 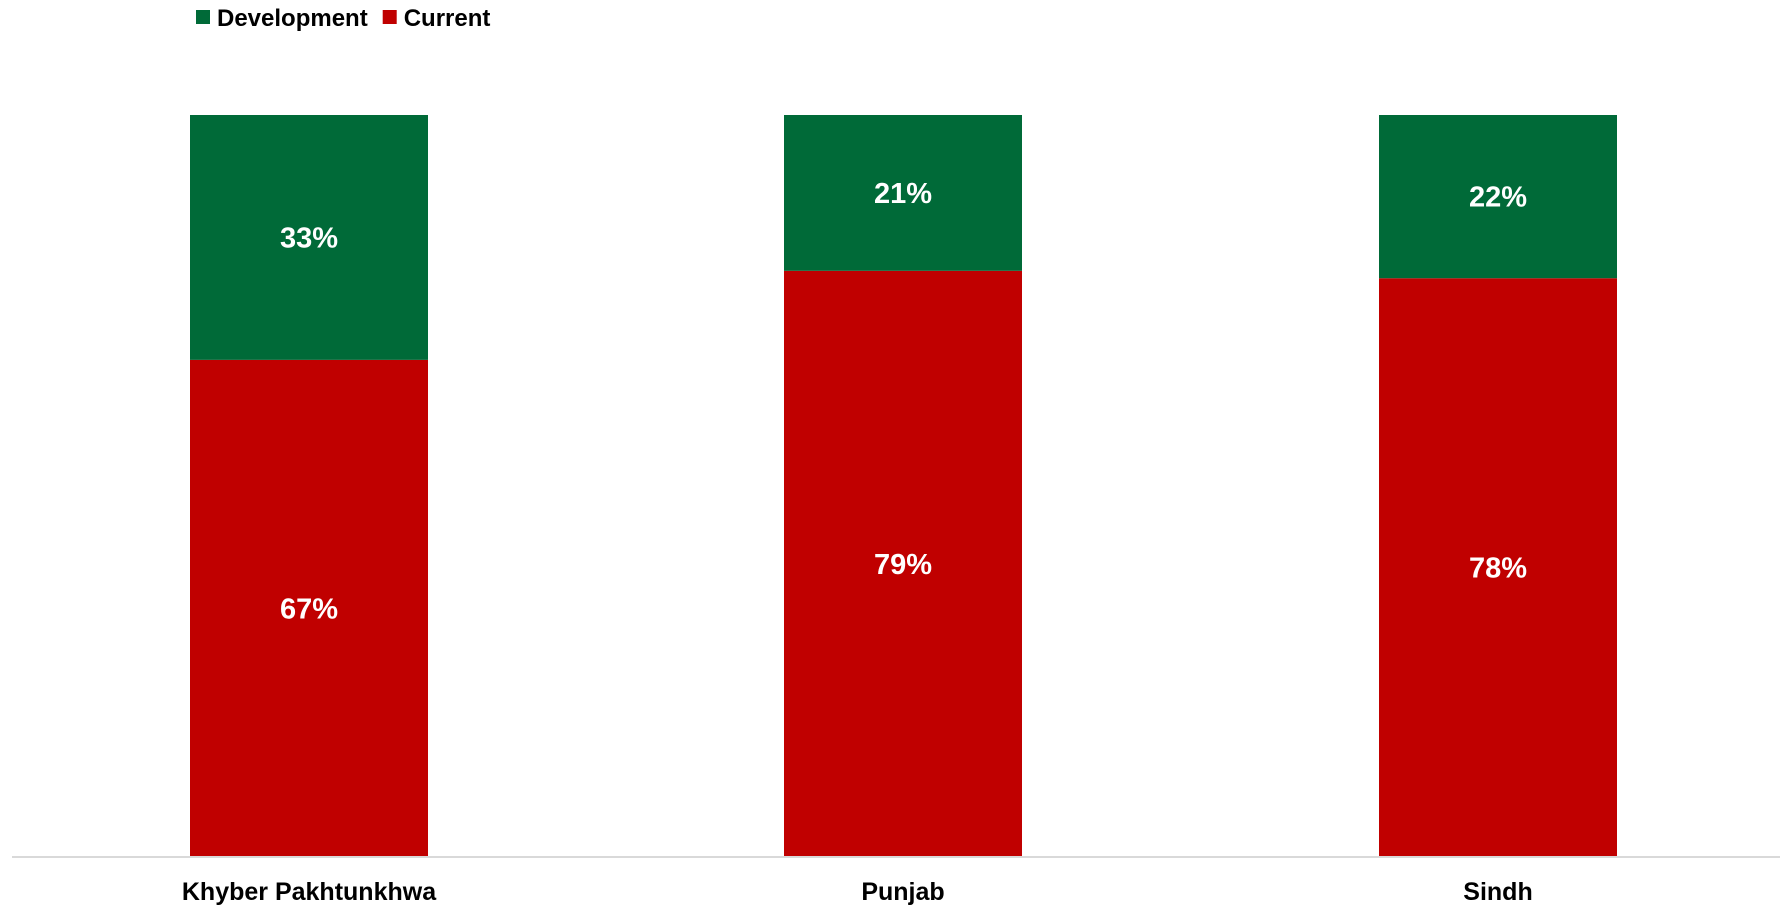 What do you see at coordinates (203, 17) in the screenshot?
I see `legend-swatch-development` at bounding box center [203, 17].